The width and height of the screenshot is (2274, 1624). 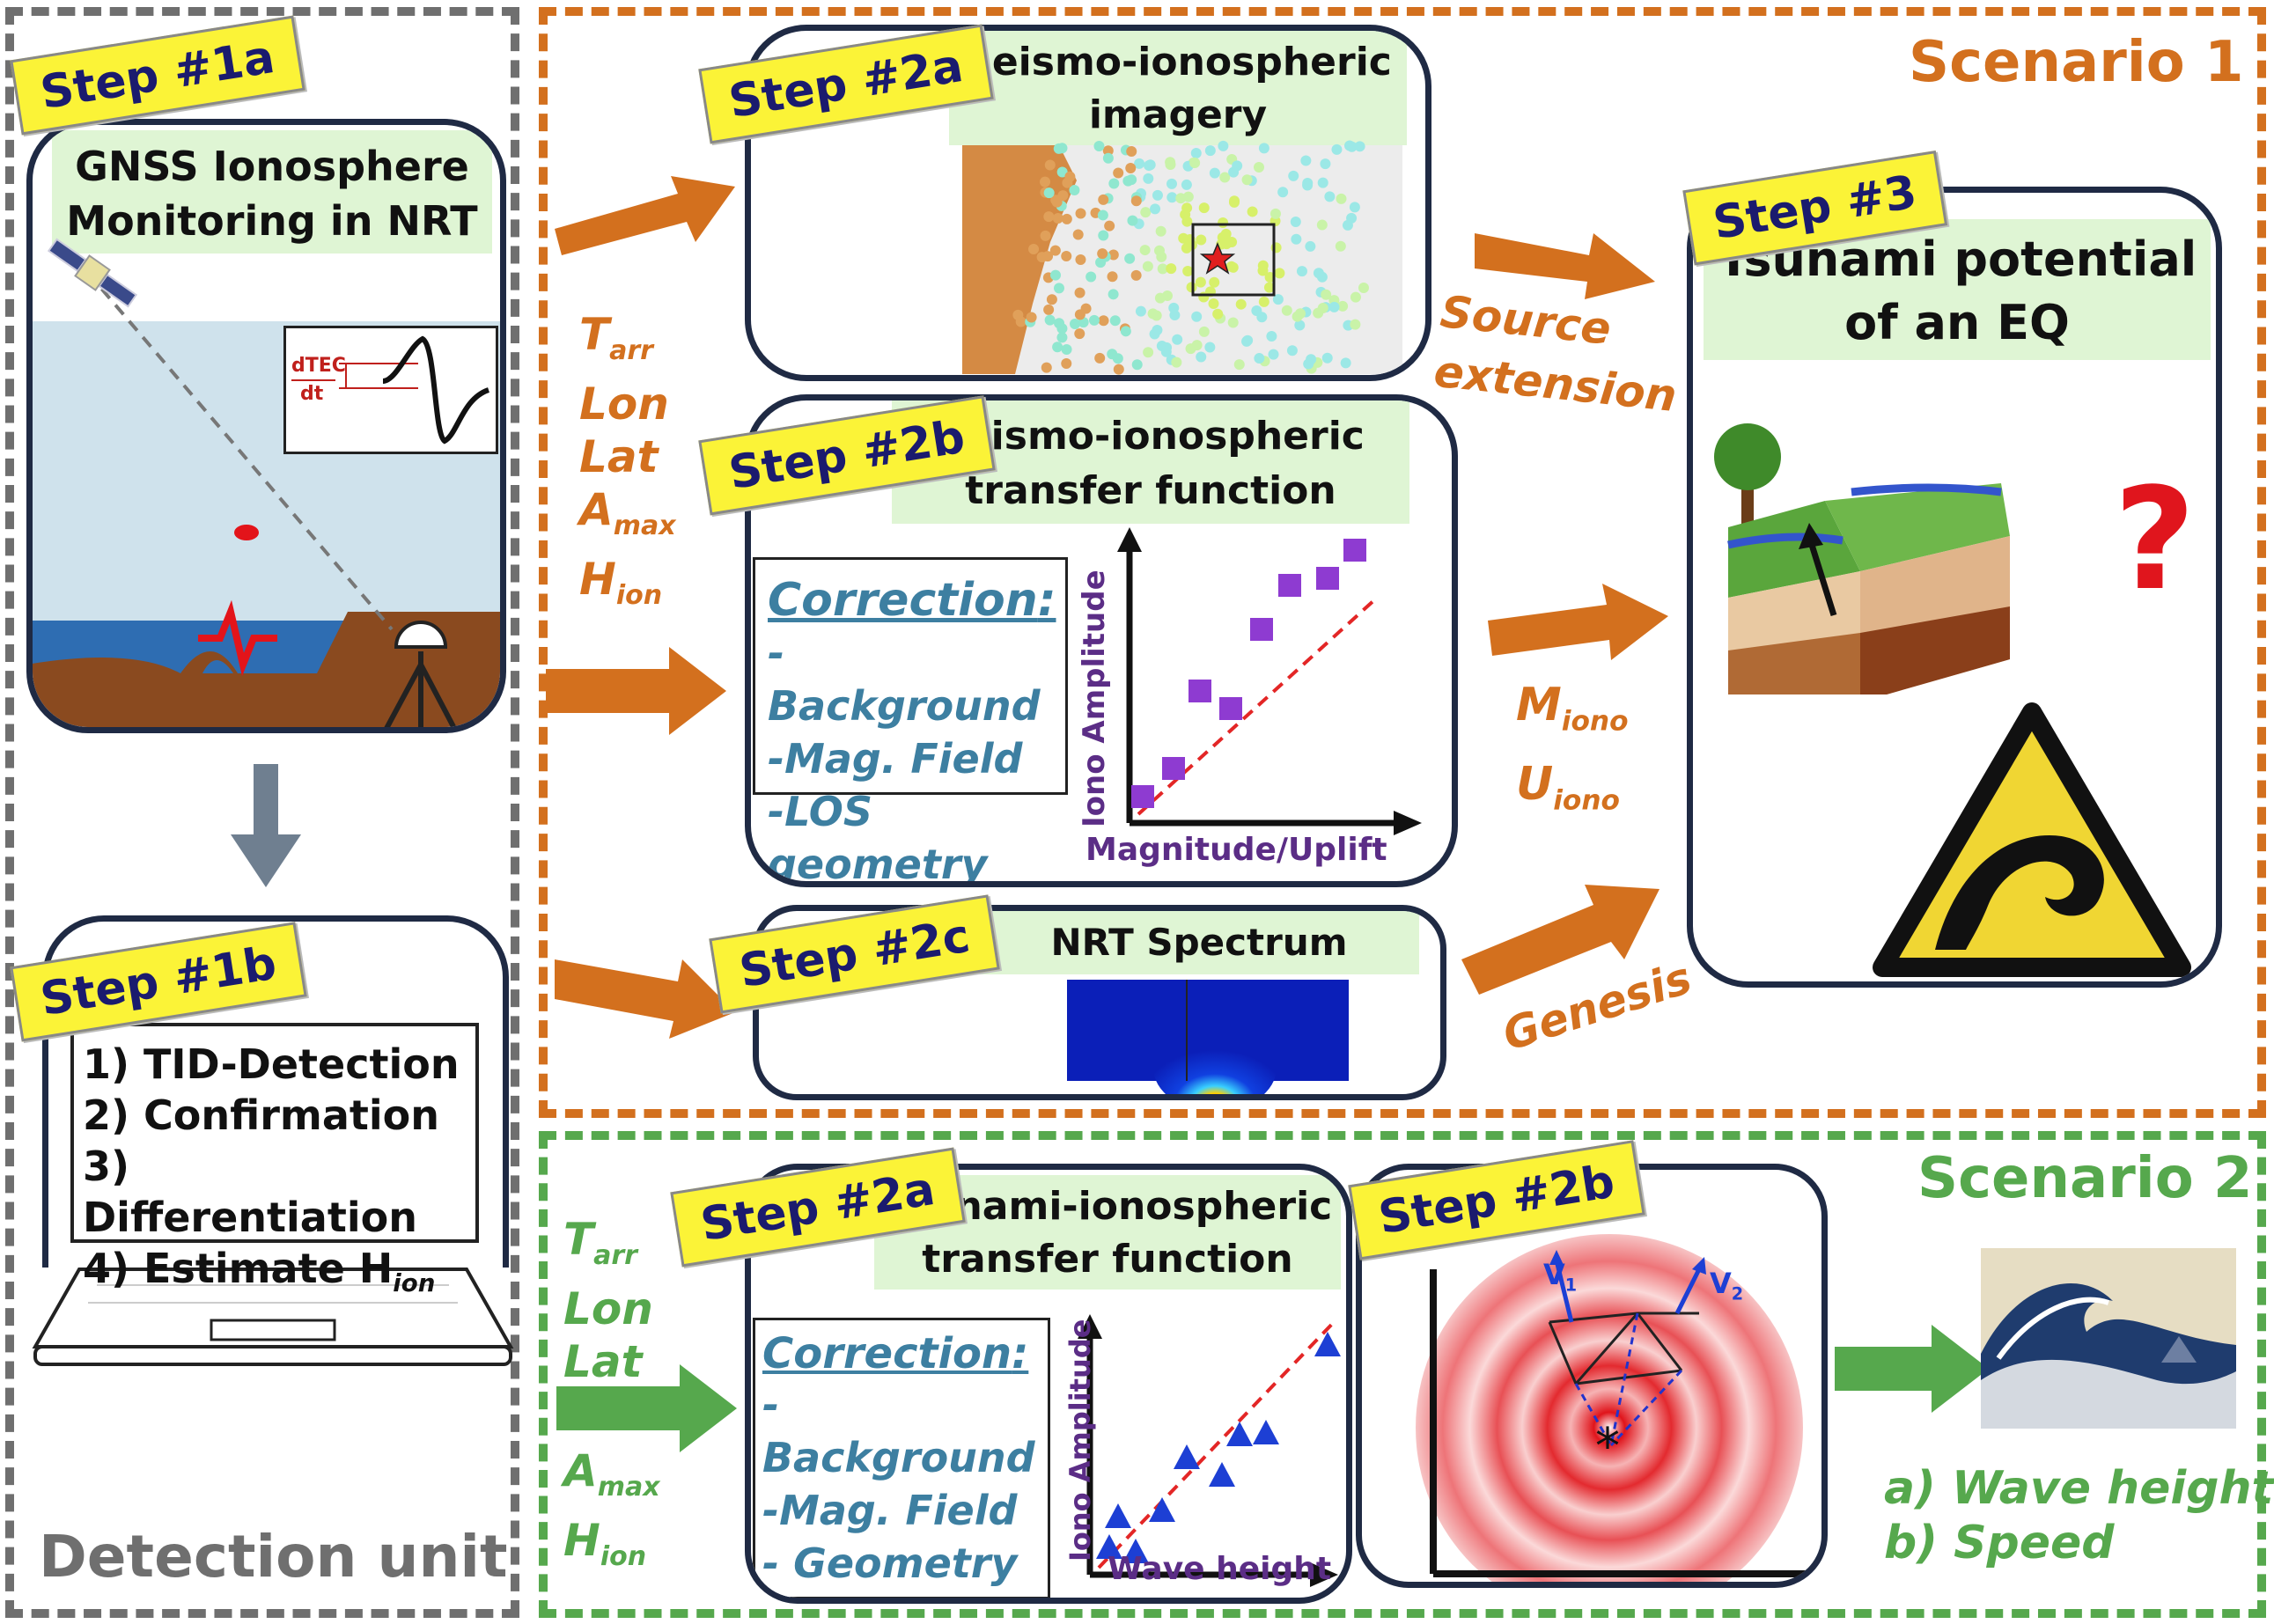 What do you see at coordinates (627, 512) in the screenshot?
I see `param1-amax: Amax` at bounding box center [627, 512].